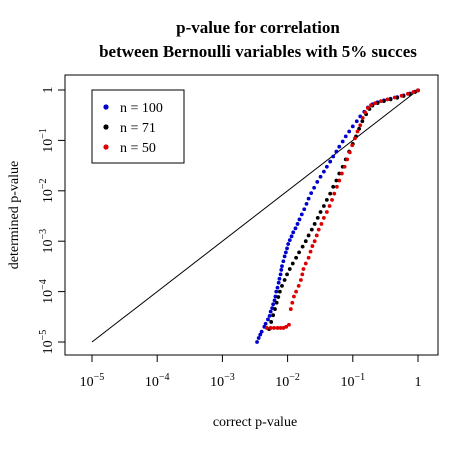  What do you see at coordinates (14, 215) in the screenshot?
I see `y-axis-label: determined p-value` at bounding box center [14, 215].